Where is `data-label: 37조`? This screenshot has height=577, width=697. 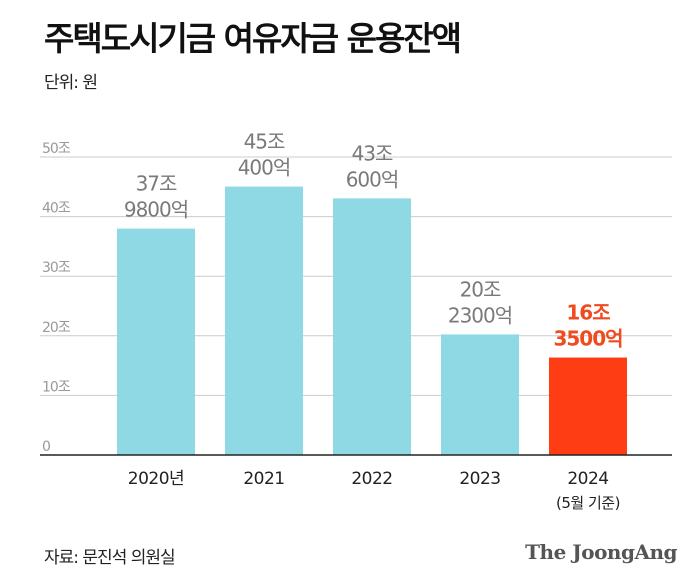 data-label: 37조 is located at coordinates (156, 184).